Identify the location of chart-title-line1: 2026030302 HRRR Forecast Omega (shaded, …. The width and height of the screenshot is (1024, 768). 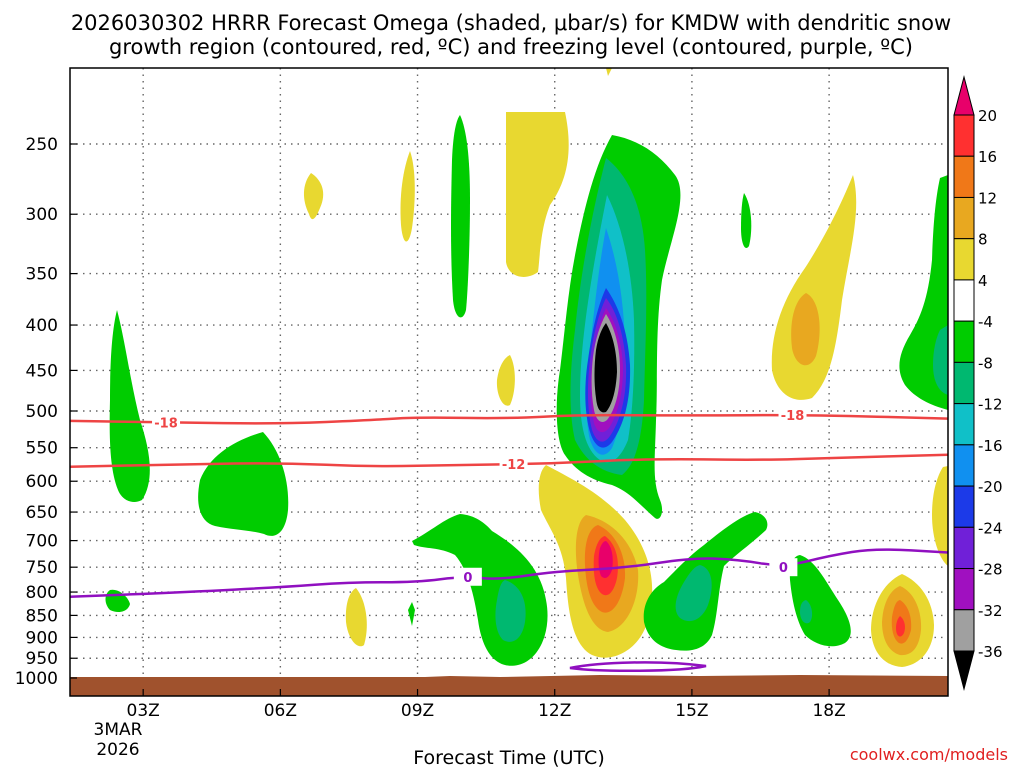
(511, 23).